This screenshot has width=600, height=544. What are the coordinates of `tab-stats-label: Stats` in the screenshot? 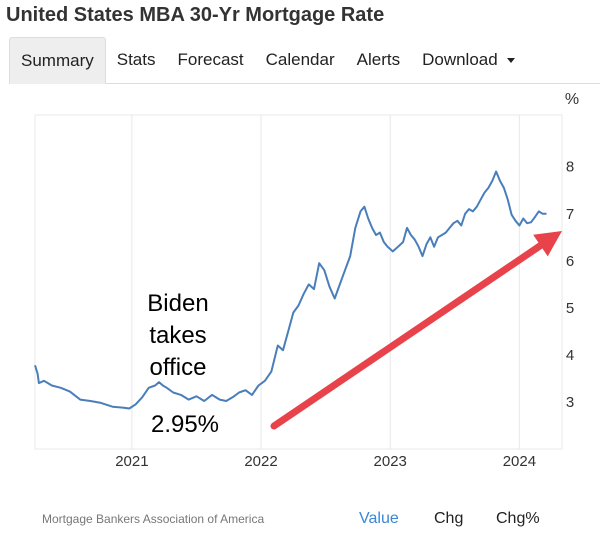 It's located at (136, 59).